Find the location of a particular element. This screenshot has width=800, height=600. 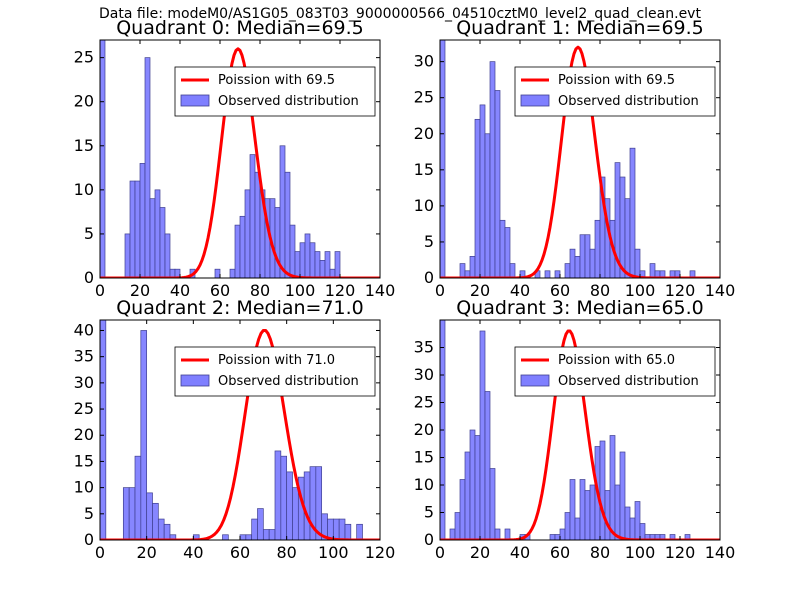

y-tick-label: 20 is located at coordinates (84, 434).